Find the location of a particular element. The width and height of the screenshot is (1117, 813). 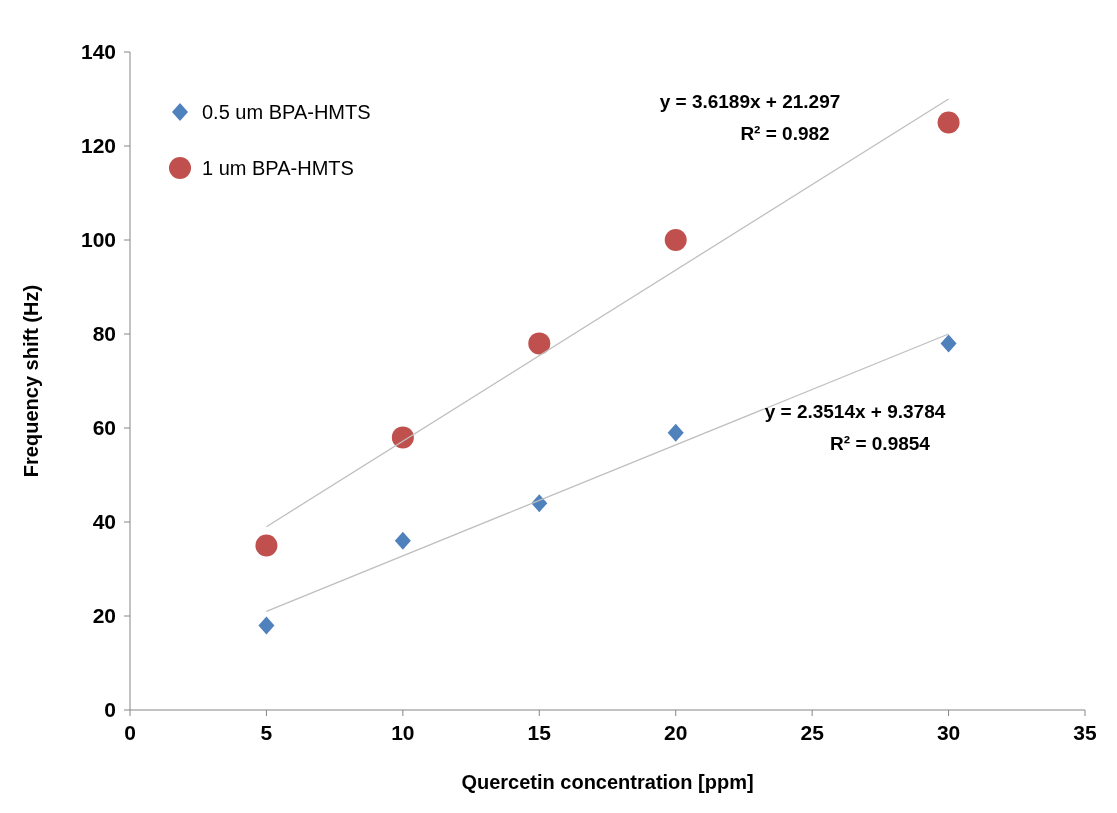

y-tick-label: 100 is located at coordinates (98, 239).